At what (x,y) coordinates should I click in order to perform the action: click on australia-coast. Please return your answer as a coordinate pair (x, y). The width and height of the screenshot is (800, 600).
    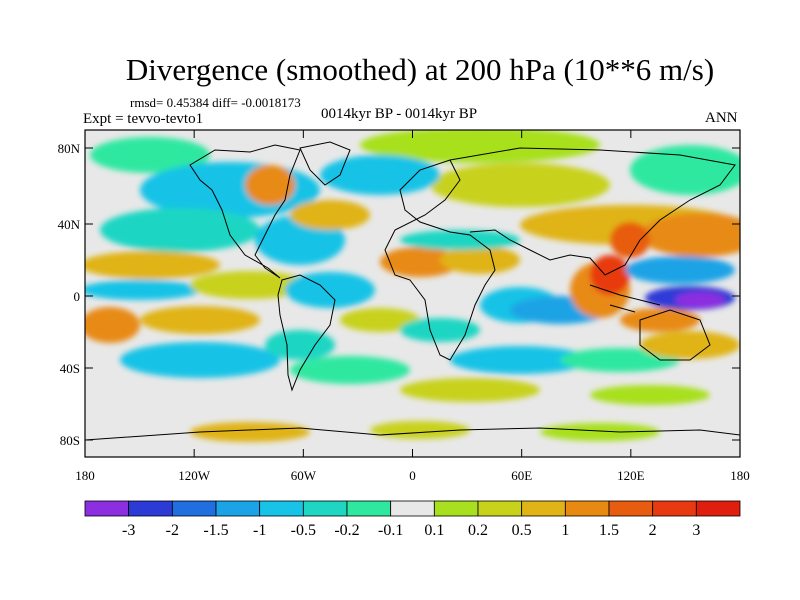
    Looking at the image, I should click on (675, 335).